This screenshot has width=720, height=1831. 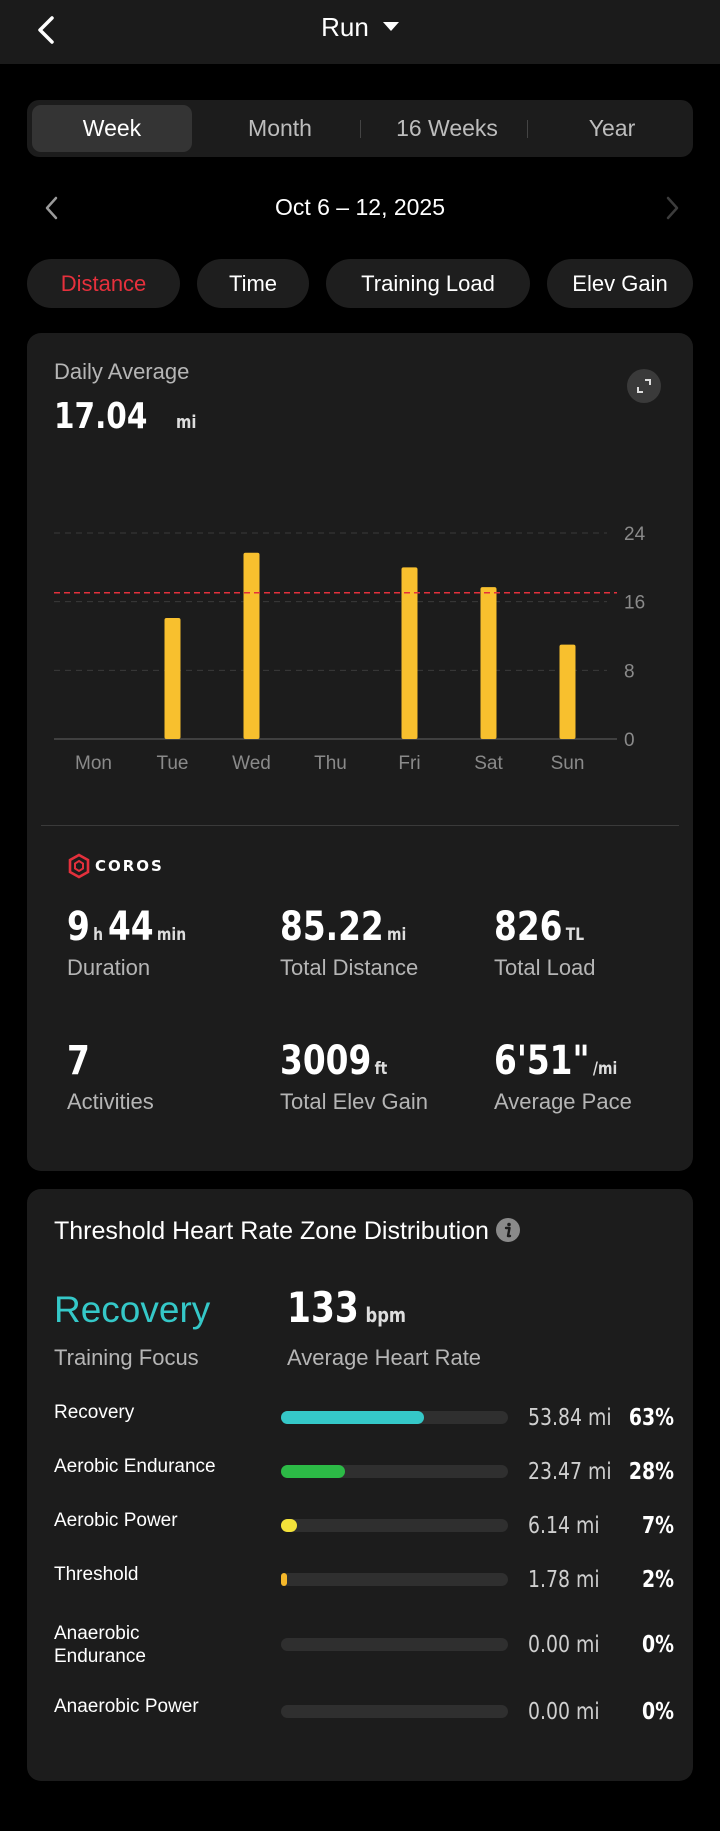 What do you see at coordinates (110, 1101) in the screenshot?
I see `stat-label: Activities` at bounding box center [110, 1101].